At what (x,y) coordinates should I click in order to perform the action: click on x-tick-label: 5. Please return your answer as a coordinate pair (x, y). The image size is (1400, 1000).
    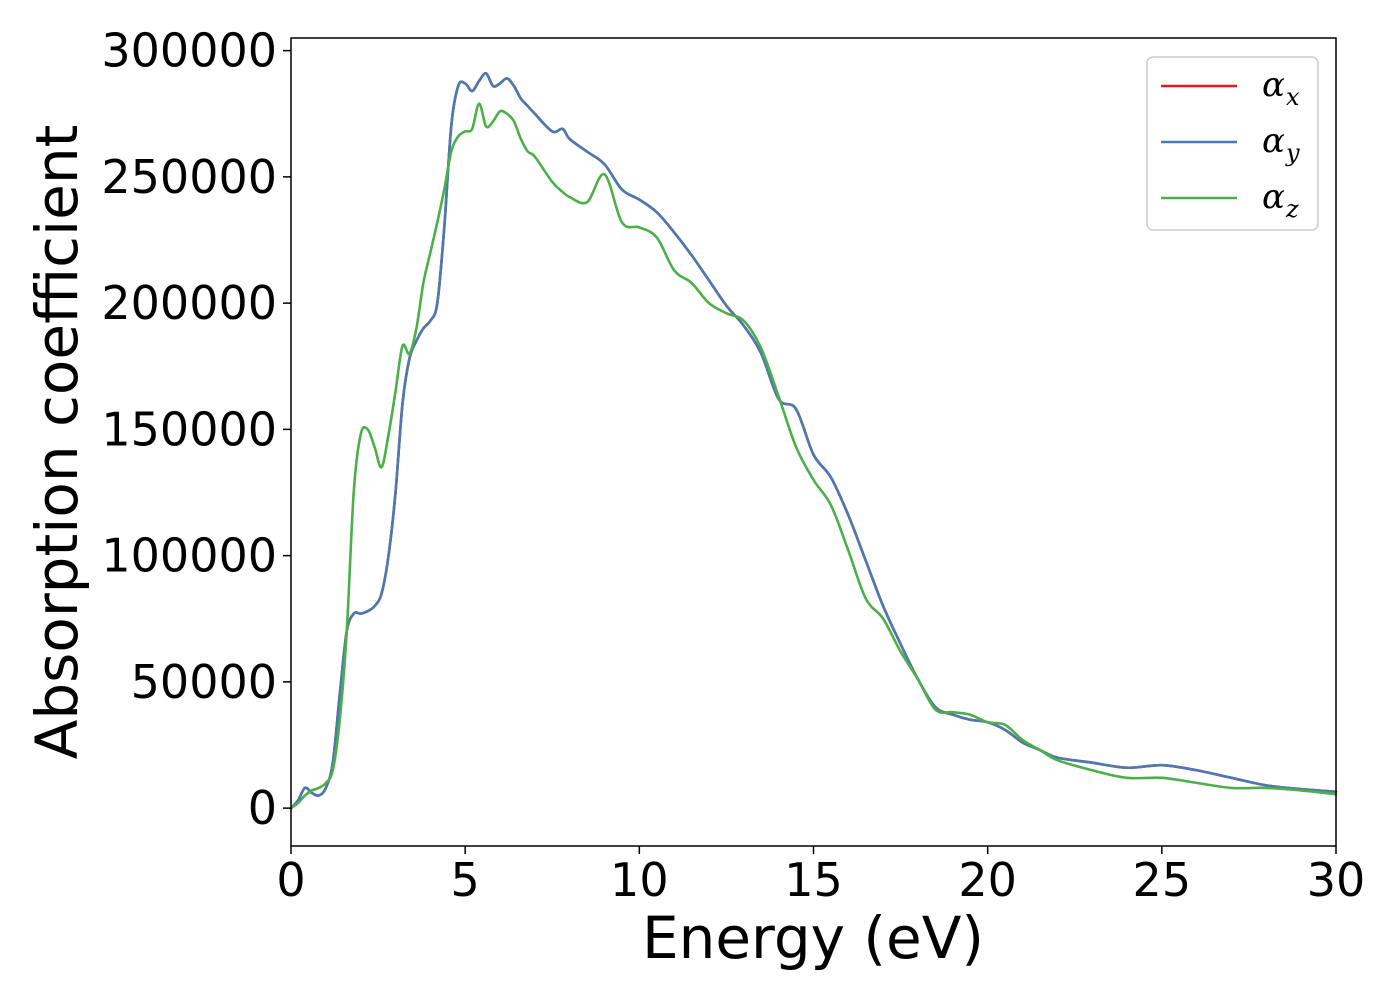
    Looking at the image, I should click on (465, 880).